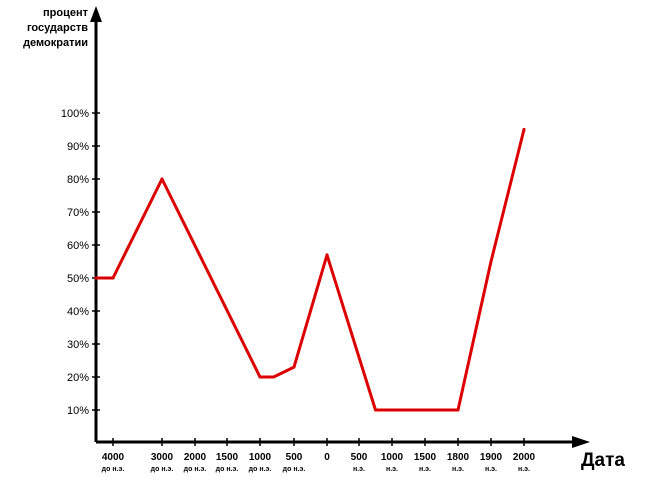 The image size is (646, 481). I want to click on y-tick-label: 80%, so click(78, 180).